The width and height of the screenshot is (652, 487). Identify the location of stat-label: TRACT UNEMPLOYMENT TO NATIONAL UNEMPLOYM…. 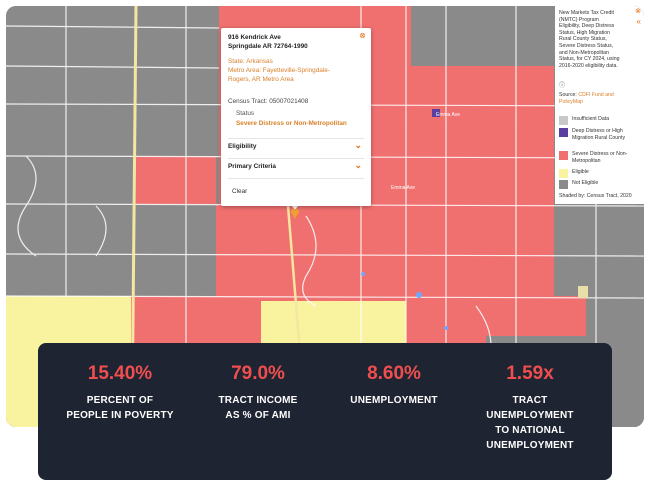
(530, 423).